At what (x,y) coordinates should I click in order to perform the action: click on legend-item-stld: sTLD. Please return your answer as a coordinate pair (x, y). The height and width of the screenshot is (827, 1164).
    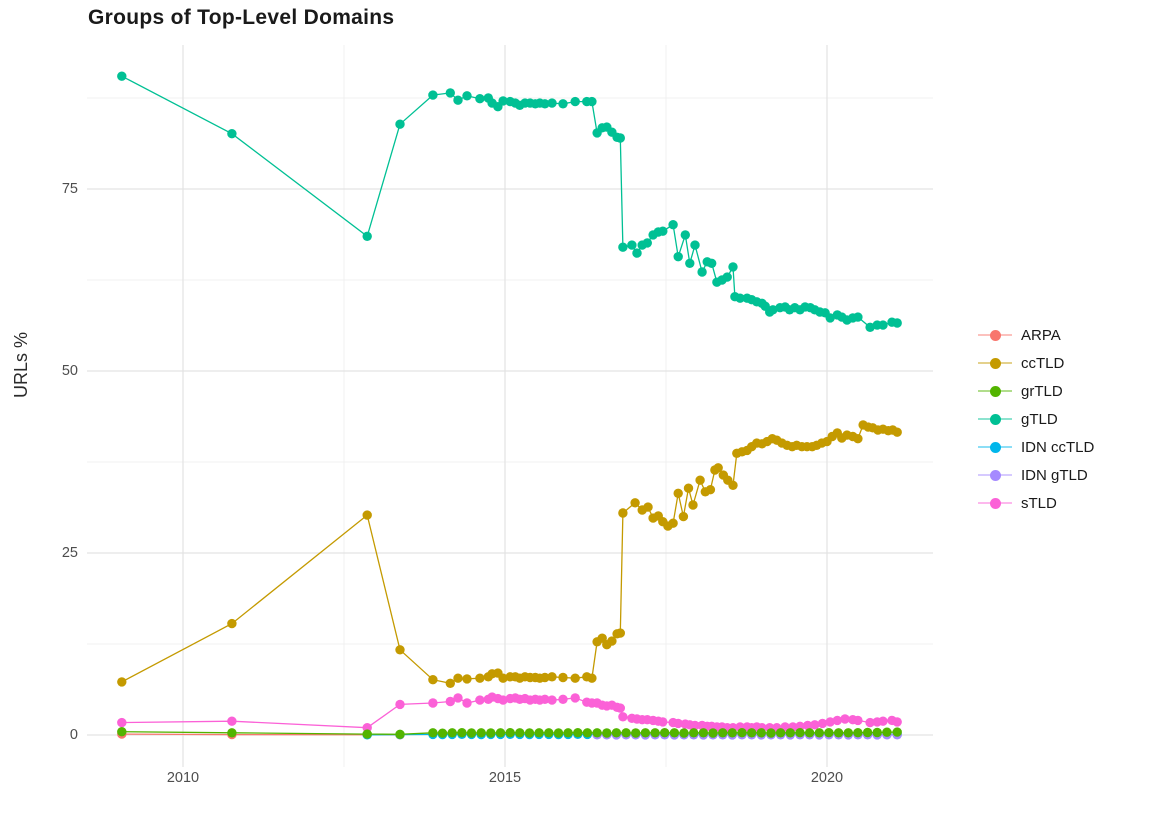
    Looking at the image, I should click on (1036, 503).